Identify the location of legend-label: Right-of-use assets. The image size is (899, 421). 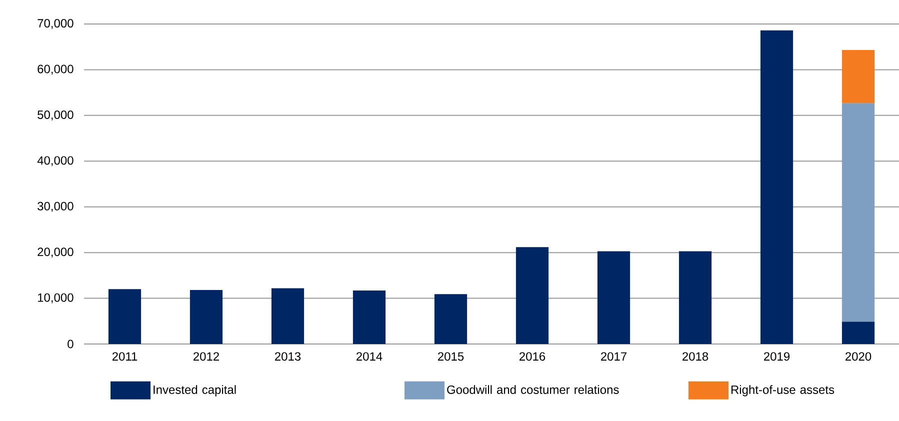
(782, 390).